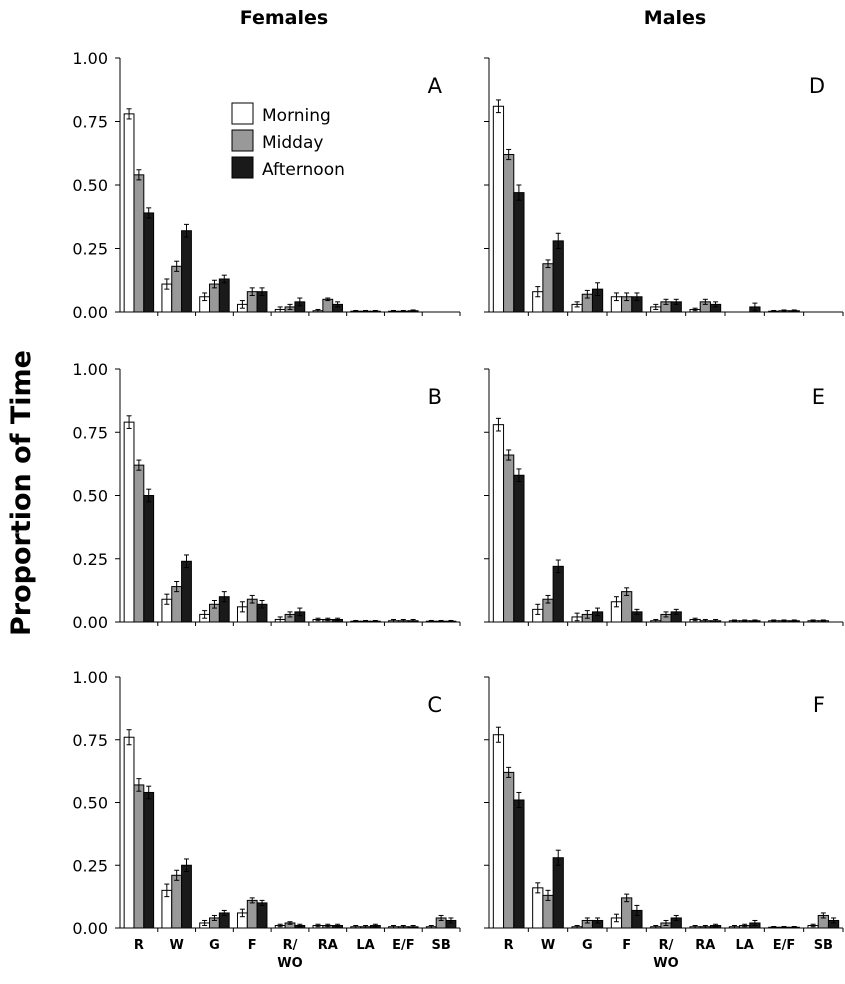  What do you see at coordinates (664, 186) in the screenshot?
I see `panel-d: D` at bounding box center [664, 186].